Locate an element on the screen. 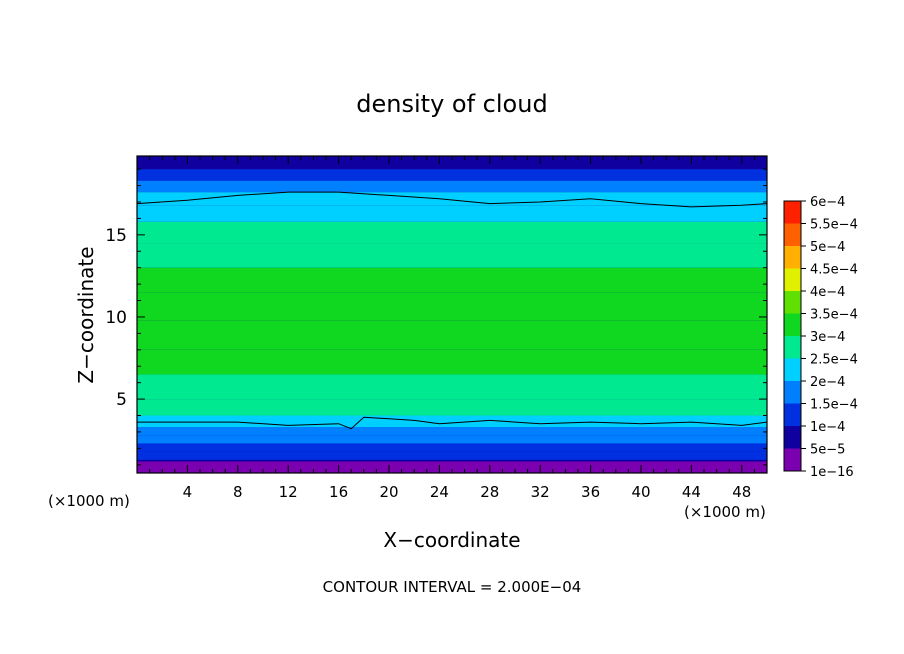 The width and height of the screenshot is (904, 654). y-tick-label: 15 is located at coordinates (116, 236).